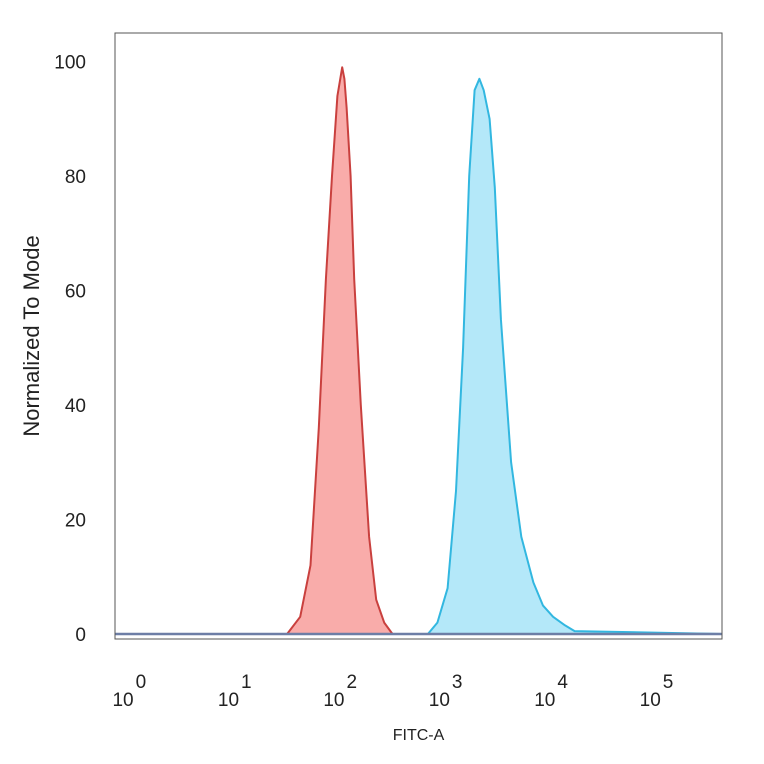 The image size is (764, 764). Describe the element at coordinates (419, 735) in the screenshot. I see `x-axis-label: FITC-A` at that location.